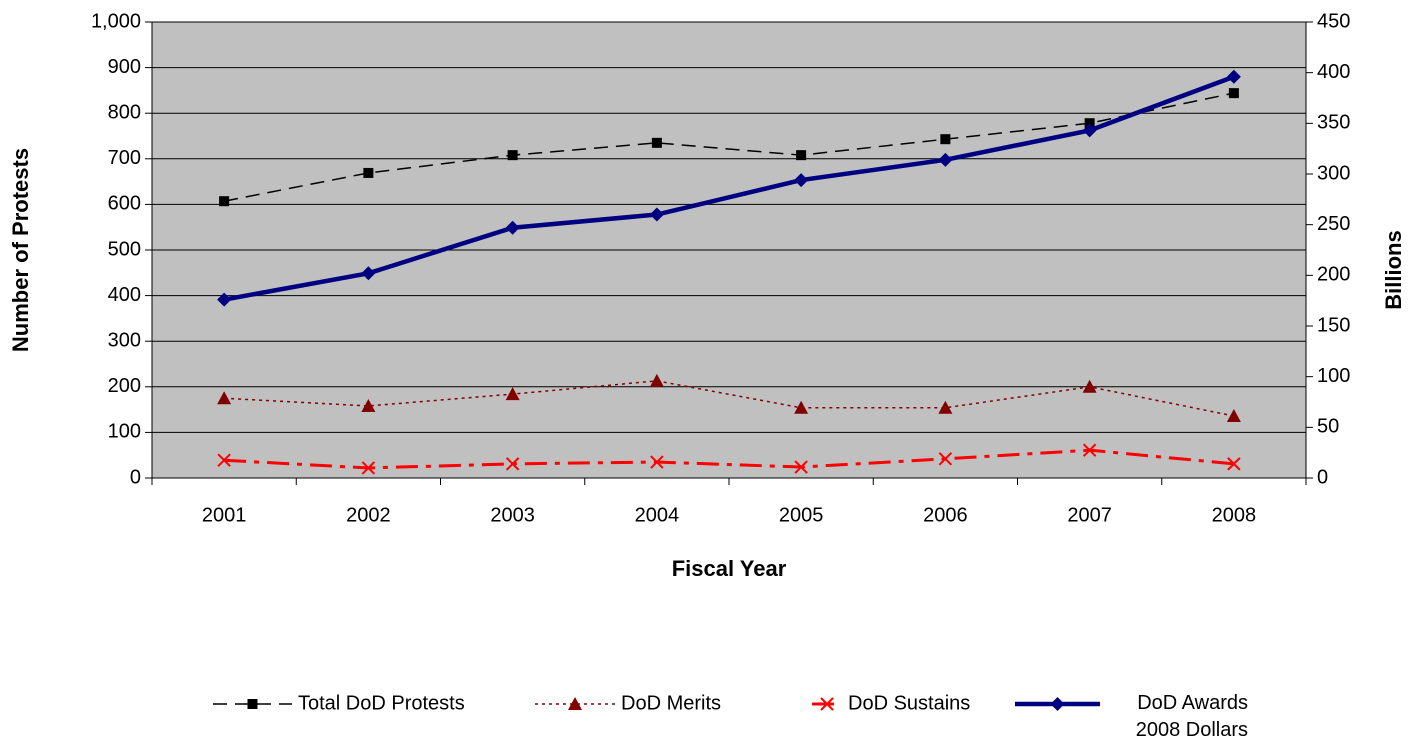 The height and width of the screenshot is (754, 1412). I want to click on y-tick-label: 300, so click(124, 340).